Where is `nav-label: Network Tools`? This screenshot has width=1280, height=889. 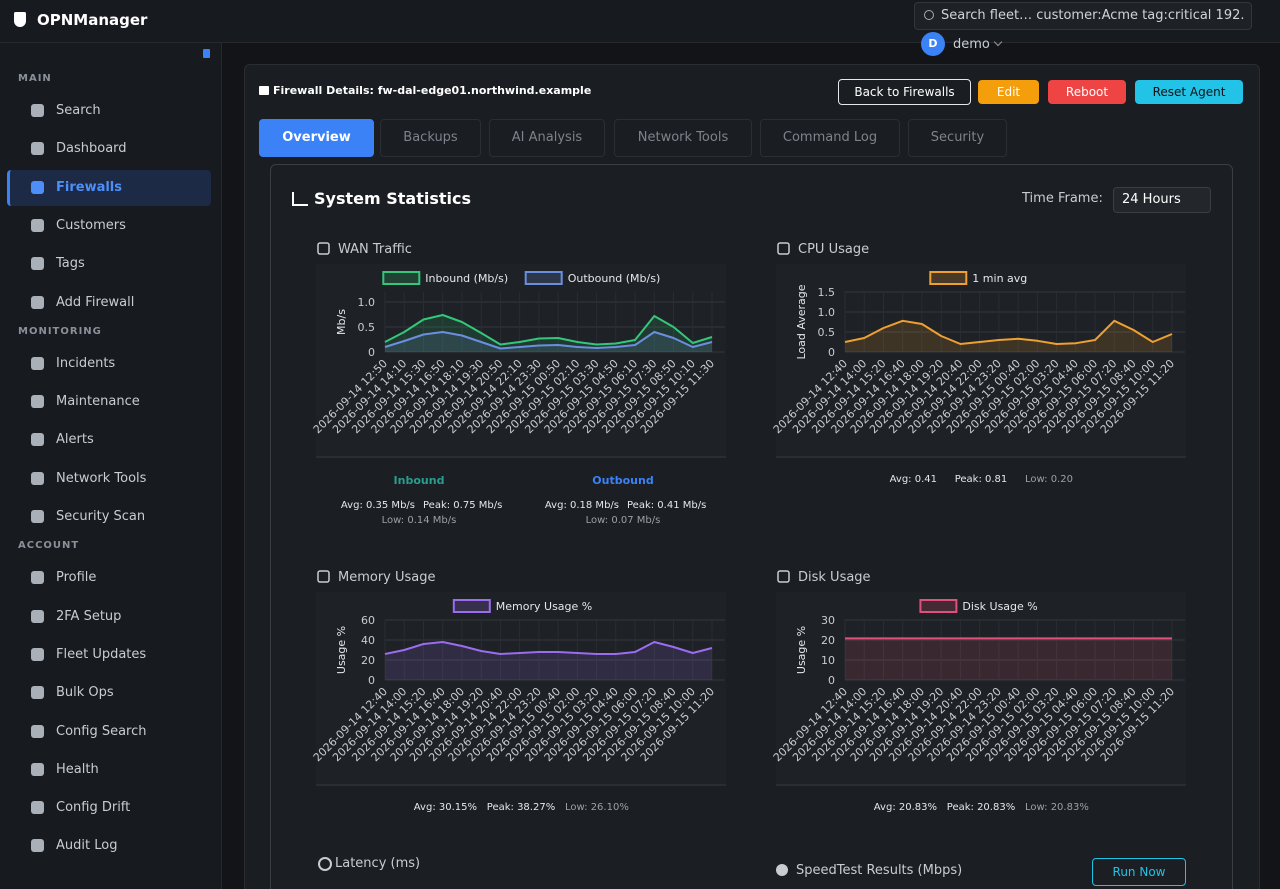
nav-label: Network Tools is located at coordinates (101, 478).